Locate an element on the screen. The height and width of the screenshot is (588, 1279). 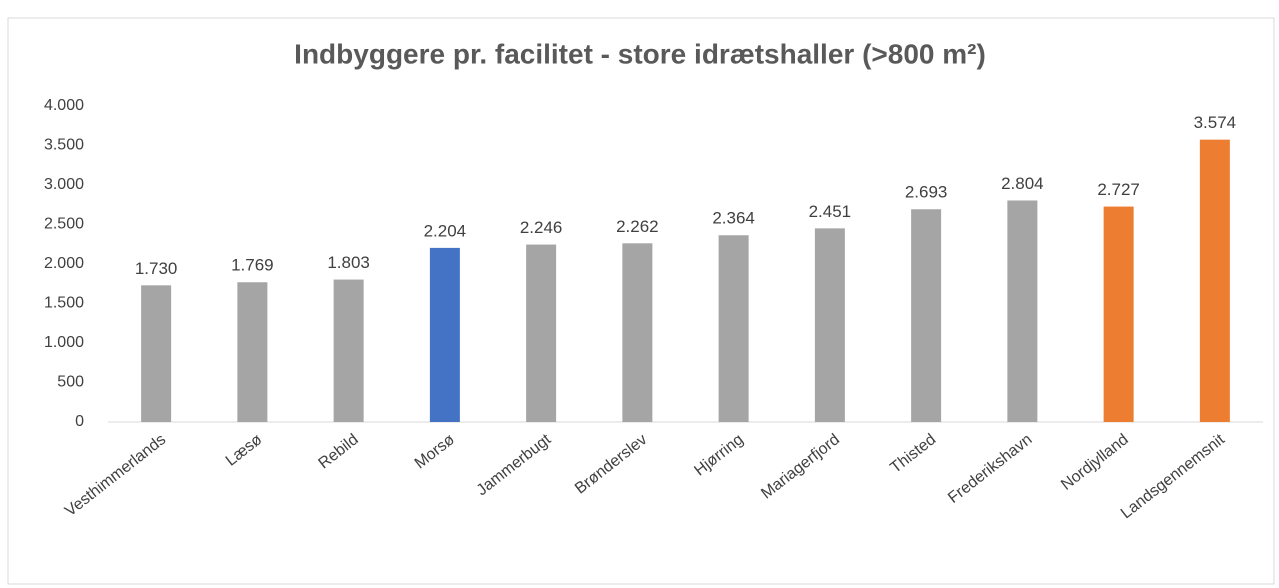
value-label: 1.803 is located at coordinates (348, 262).